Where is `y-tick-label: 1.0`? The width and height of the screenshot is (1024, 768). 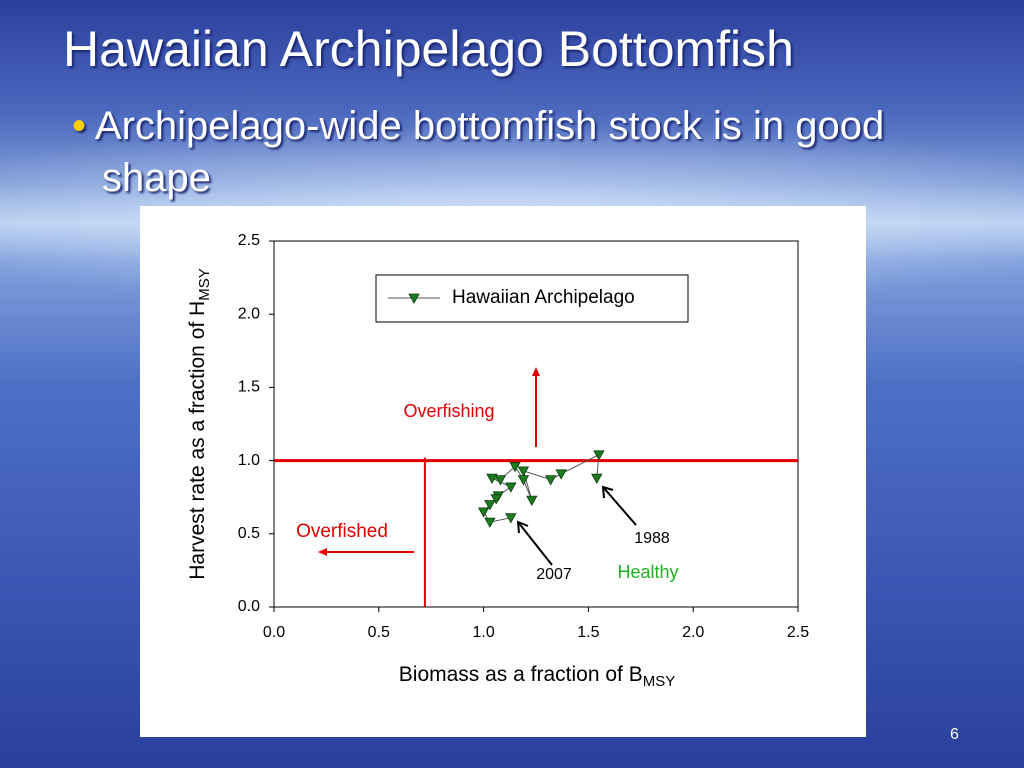
y-tick-label: 1.0 is located at coordinates (249, 460).